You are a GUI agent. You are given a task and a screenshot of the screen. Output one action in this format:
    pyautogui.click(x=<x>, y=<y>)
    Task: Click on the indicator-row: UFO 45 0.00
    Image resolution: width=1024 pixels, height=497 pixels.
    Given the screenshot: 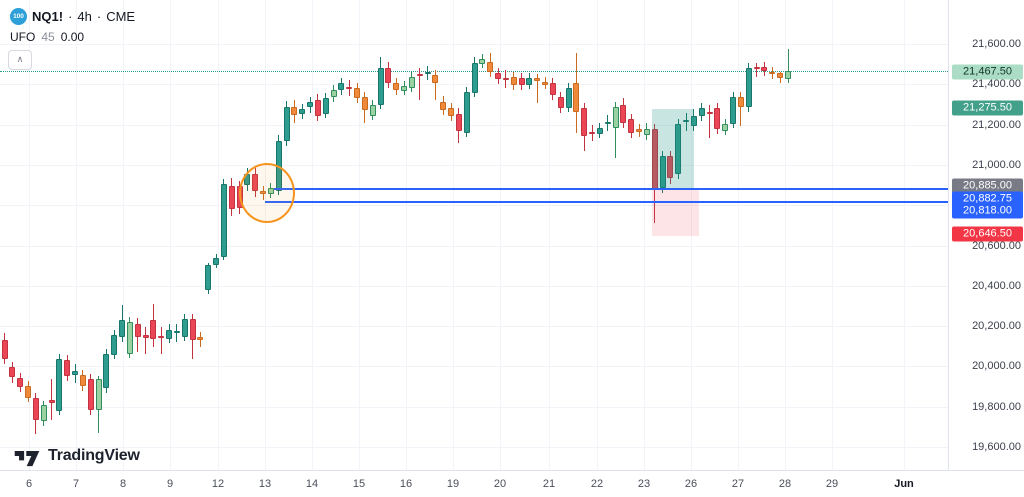 What is the action you would take?
    pyautogui.click(x=72, y=37)
    